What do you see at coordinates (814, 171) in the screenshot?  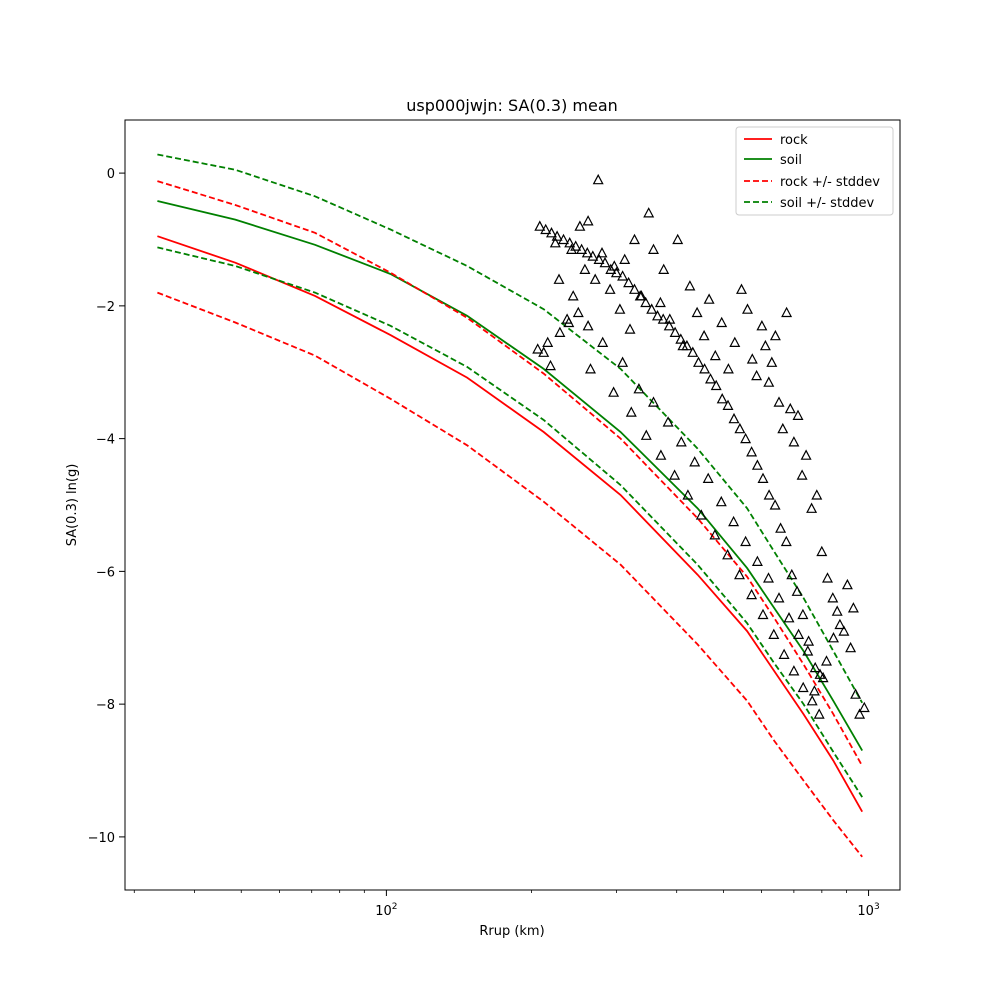 I see `legend-box` at bounding box center [814, 171].